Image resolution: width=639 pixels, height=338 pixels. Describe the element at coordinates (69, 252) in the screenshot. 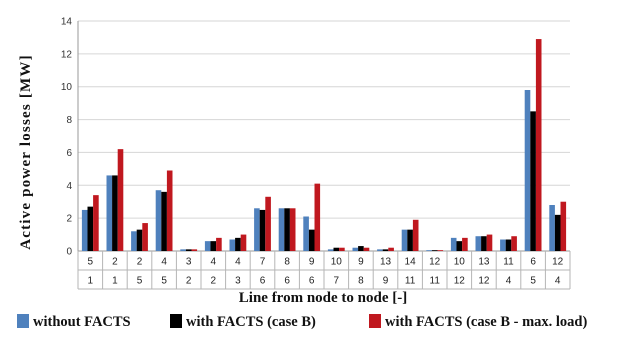

I see `y-tick-label: 0` at that location.